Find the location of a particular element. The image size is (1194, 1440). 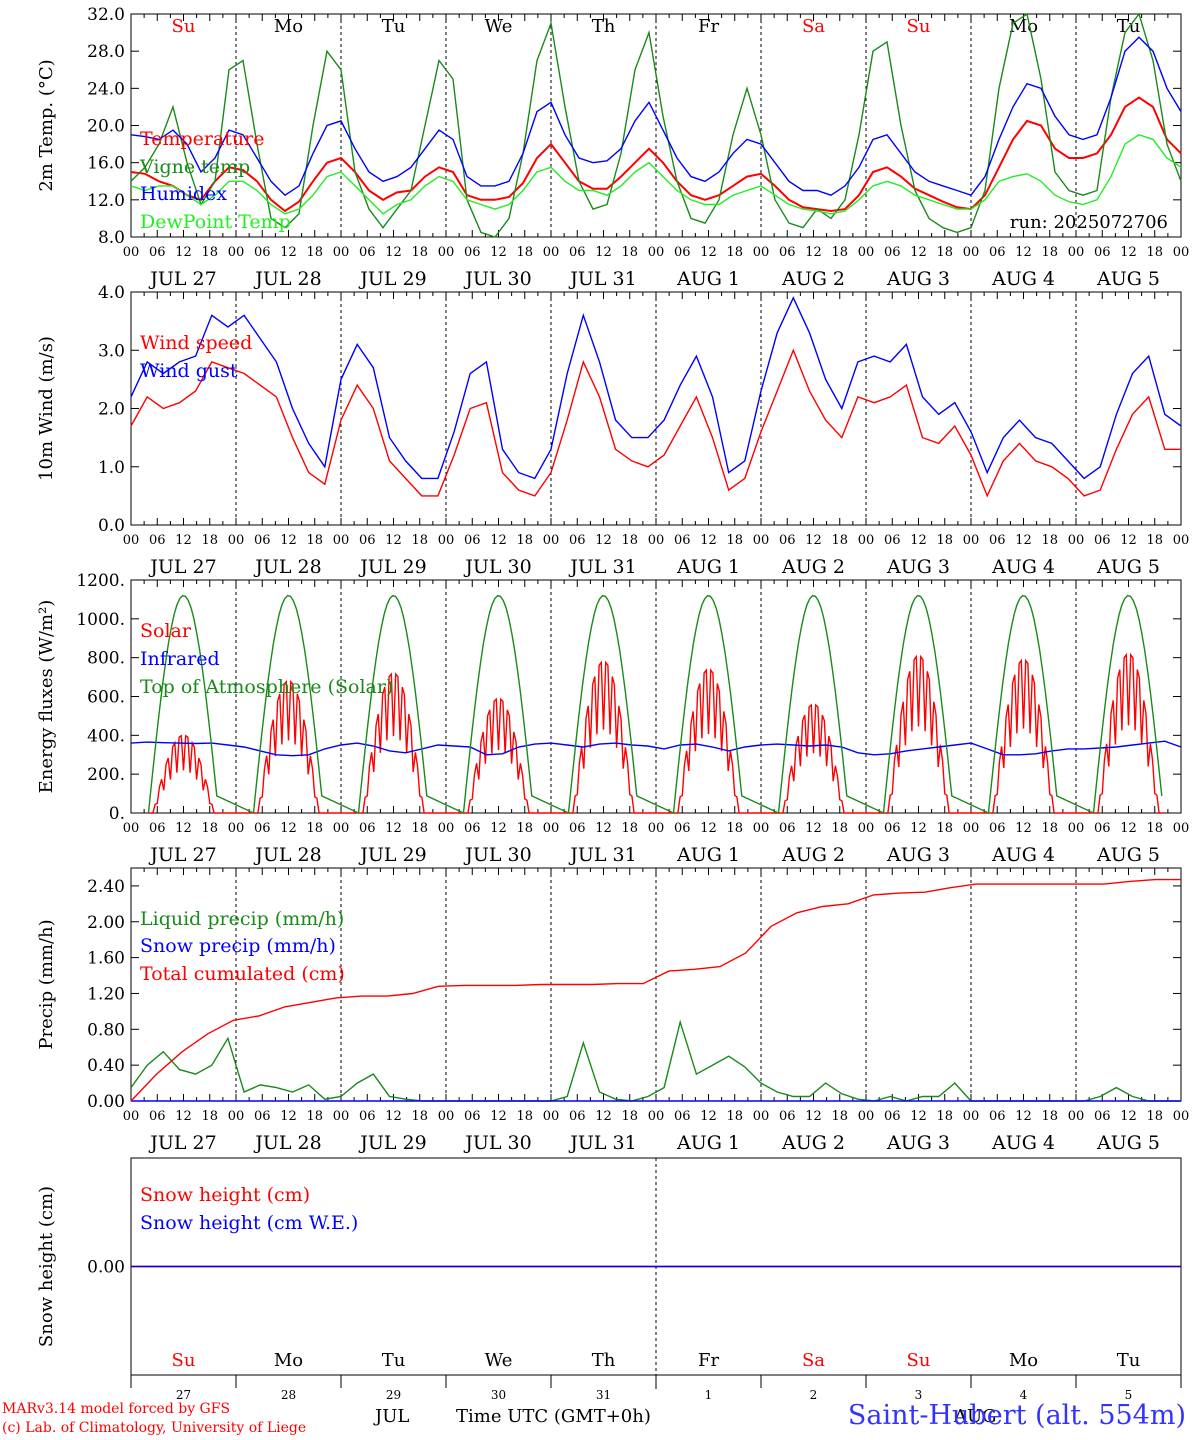

series-line-top-of-atmosphere-solar- is located at coordinates (655, 704).